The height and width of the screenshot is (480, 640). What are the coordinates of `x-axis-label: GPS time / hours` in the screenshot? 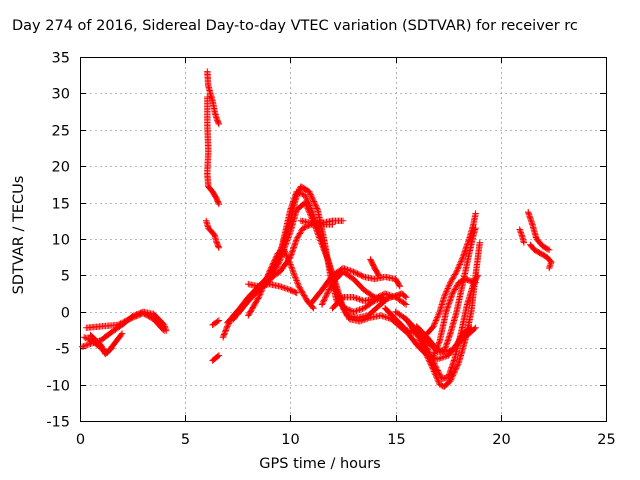 It's located at (320, 464).